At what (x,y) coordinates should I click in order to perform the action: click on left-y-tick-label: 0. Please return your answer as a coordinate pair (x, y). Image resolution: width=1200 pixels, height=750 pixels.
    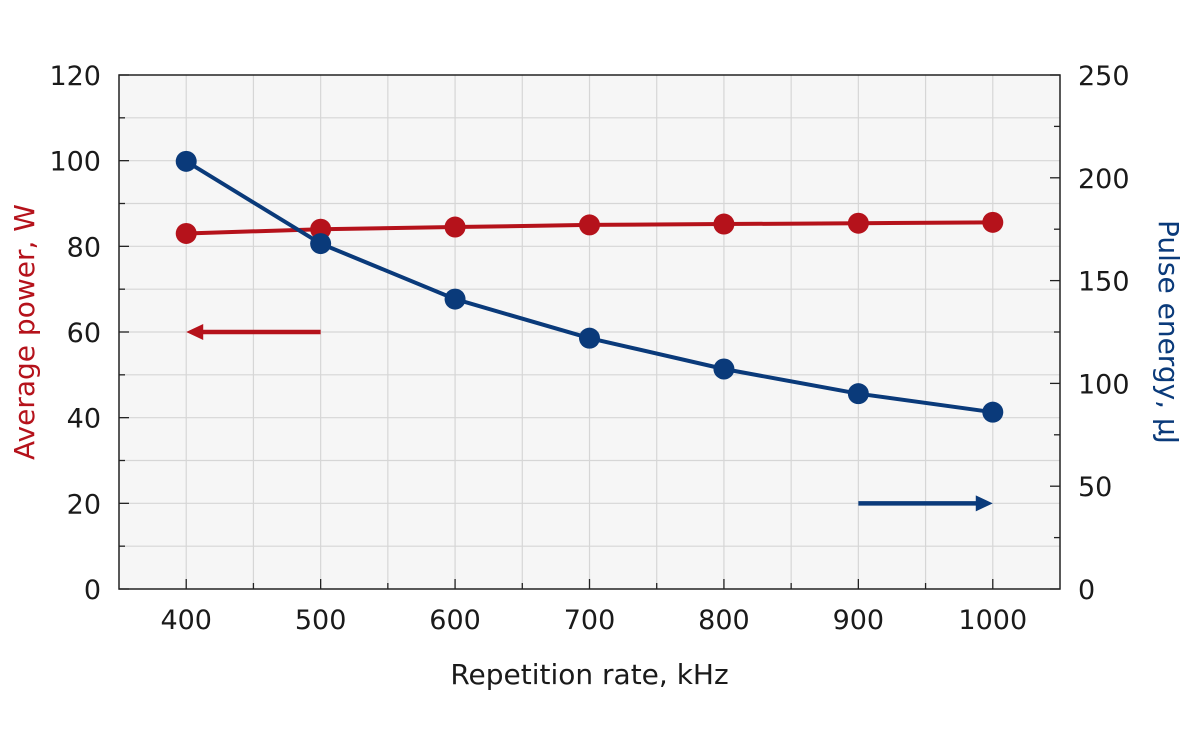
    Looking at the image, I should click on (92, 590).